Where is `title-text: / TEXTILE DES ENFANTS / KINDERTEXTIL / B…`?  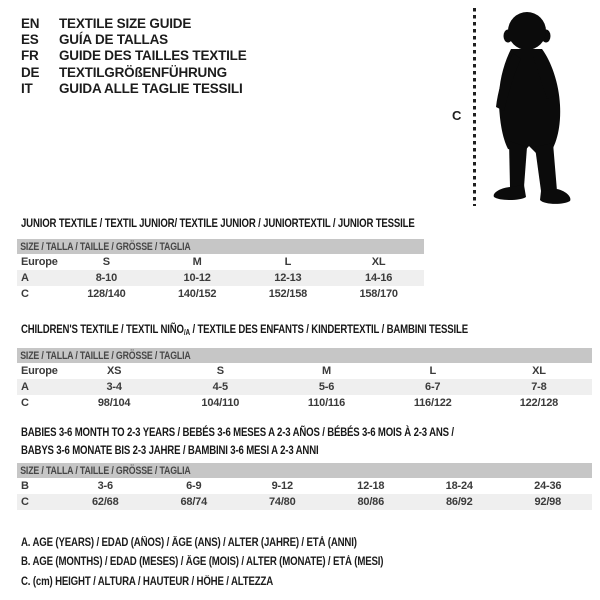
title-text: / TEXTILE DES ENFANTS / KINDERTEXTIL / B… is located at coordinates (328, 329).